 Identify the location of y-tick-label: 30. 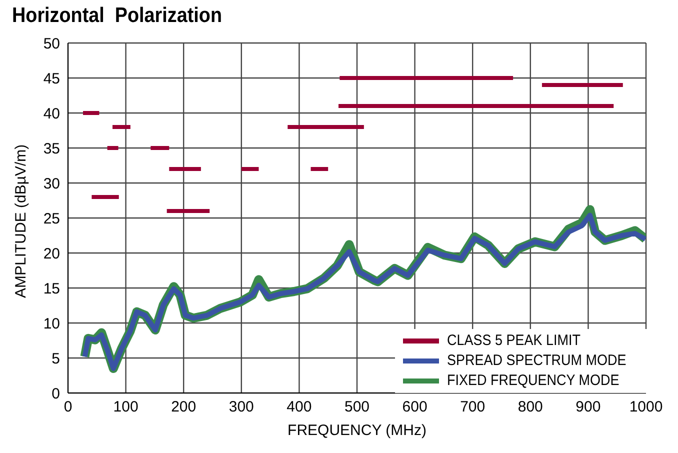
(51, 183).